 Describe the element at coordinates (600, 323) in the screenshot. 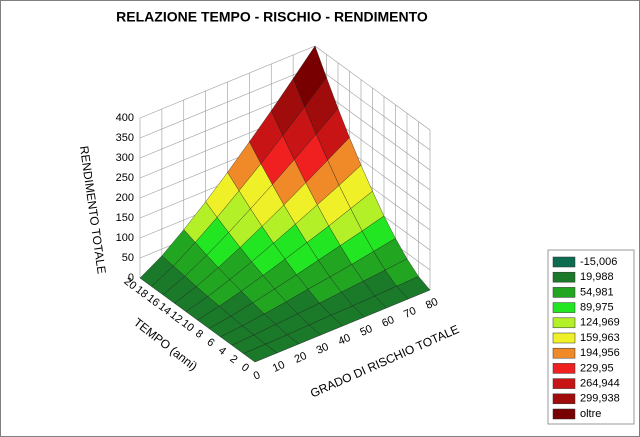

I see `legend-label: 124,969` at that location.